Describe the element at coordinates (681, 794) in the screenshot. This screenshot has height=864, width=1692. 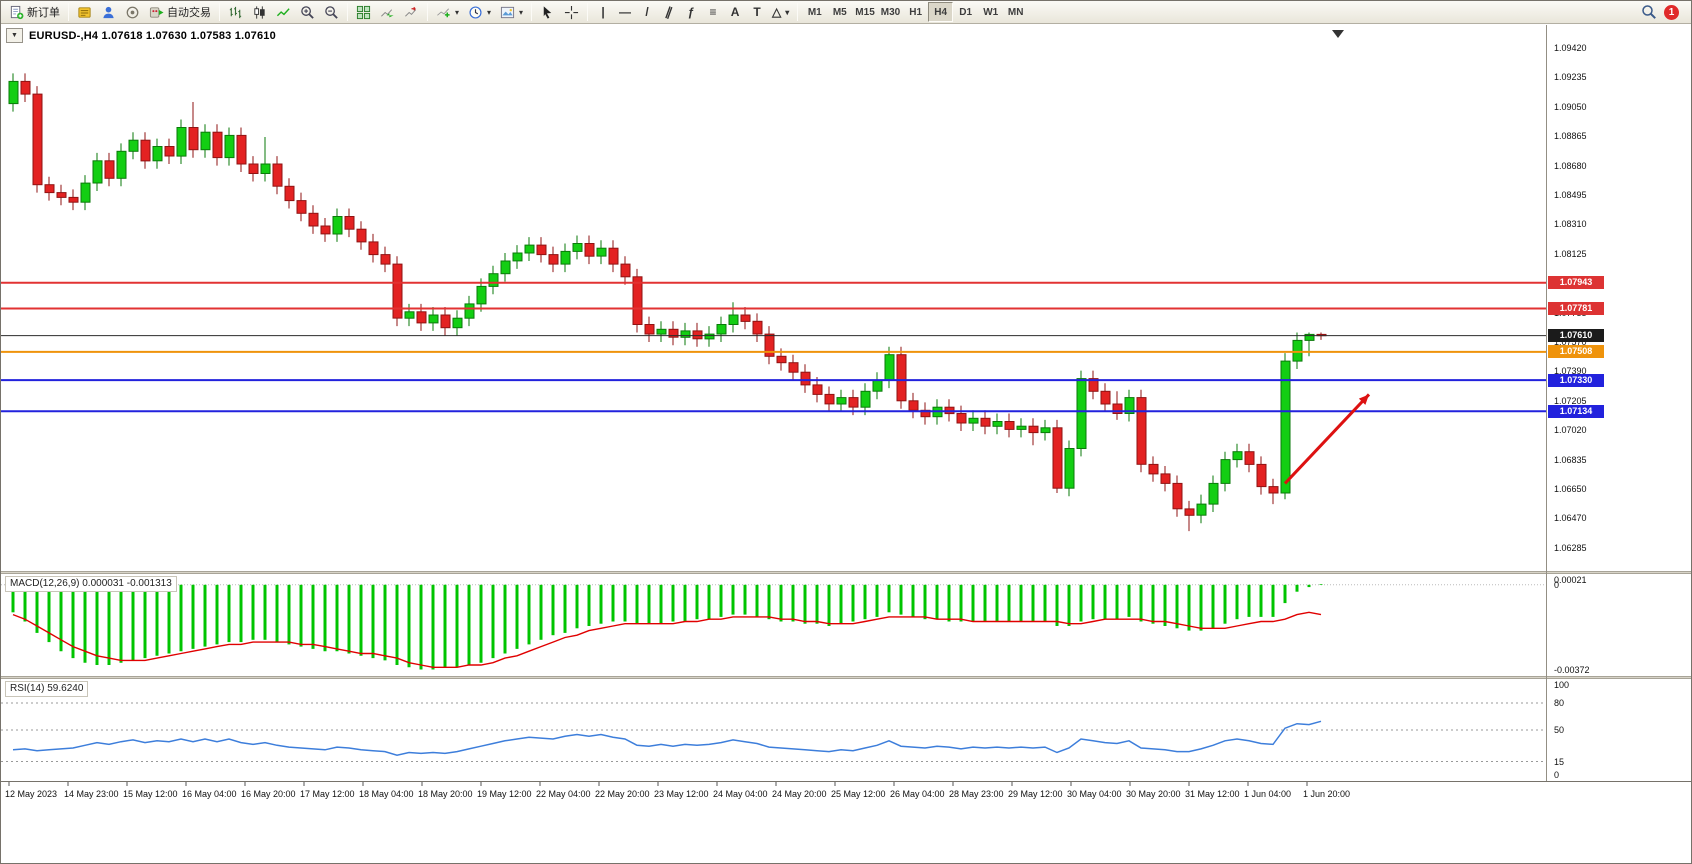
I see `time-axis-label: 23 May 12:00` at that location.